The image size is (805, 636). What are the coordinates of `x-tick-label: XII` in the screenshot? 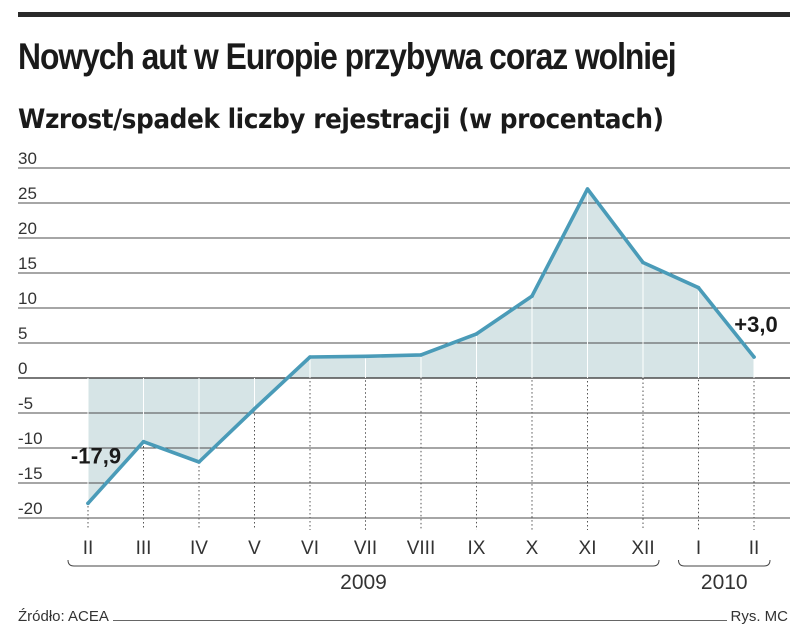 It's located at (642, 548).